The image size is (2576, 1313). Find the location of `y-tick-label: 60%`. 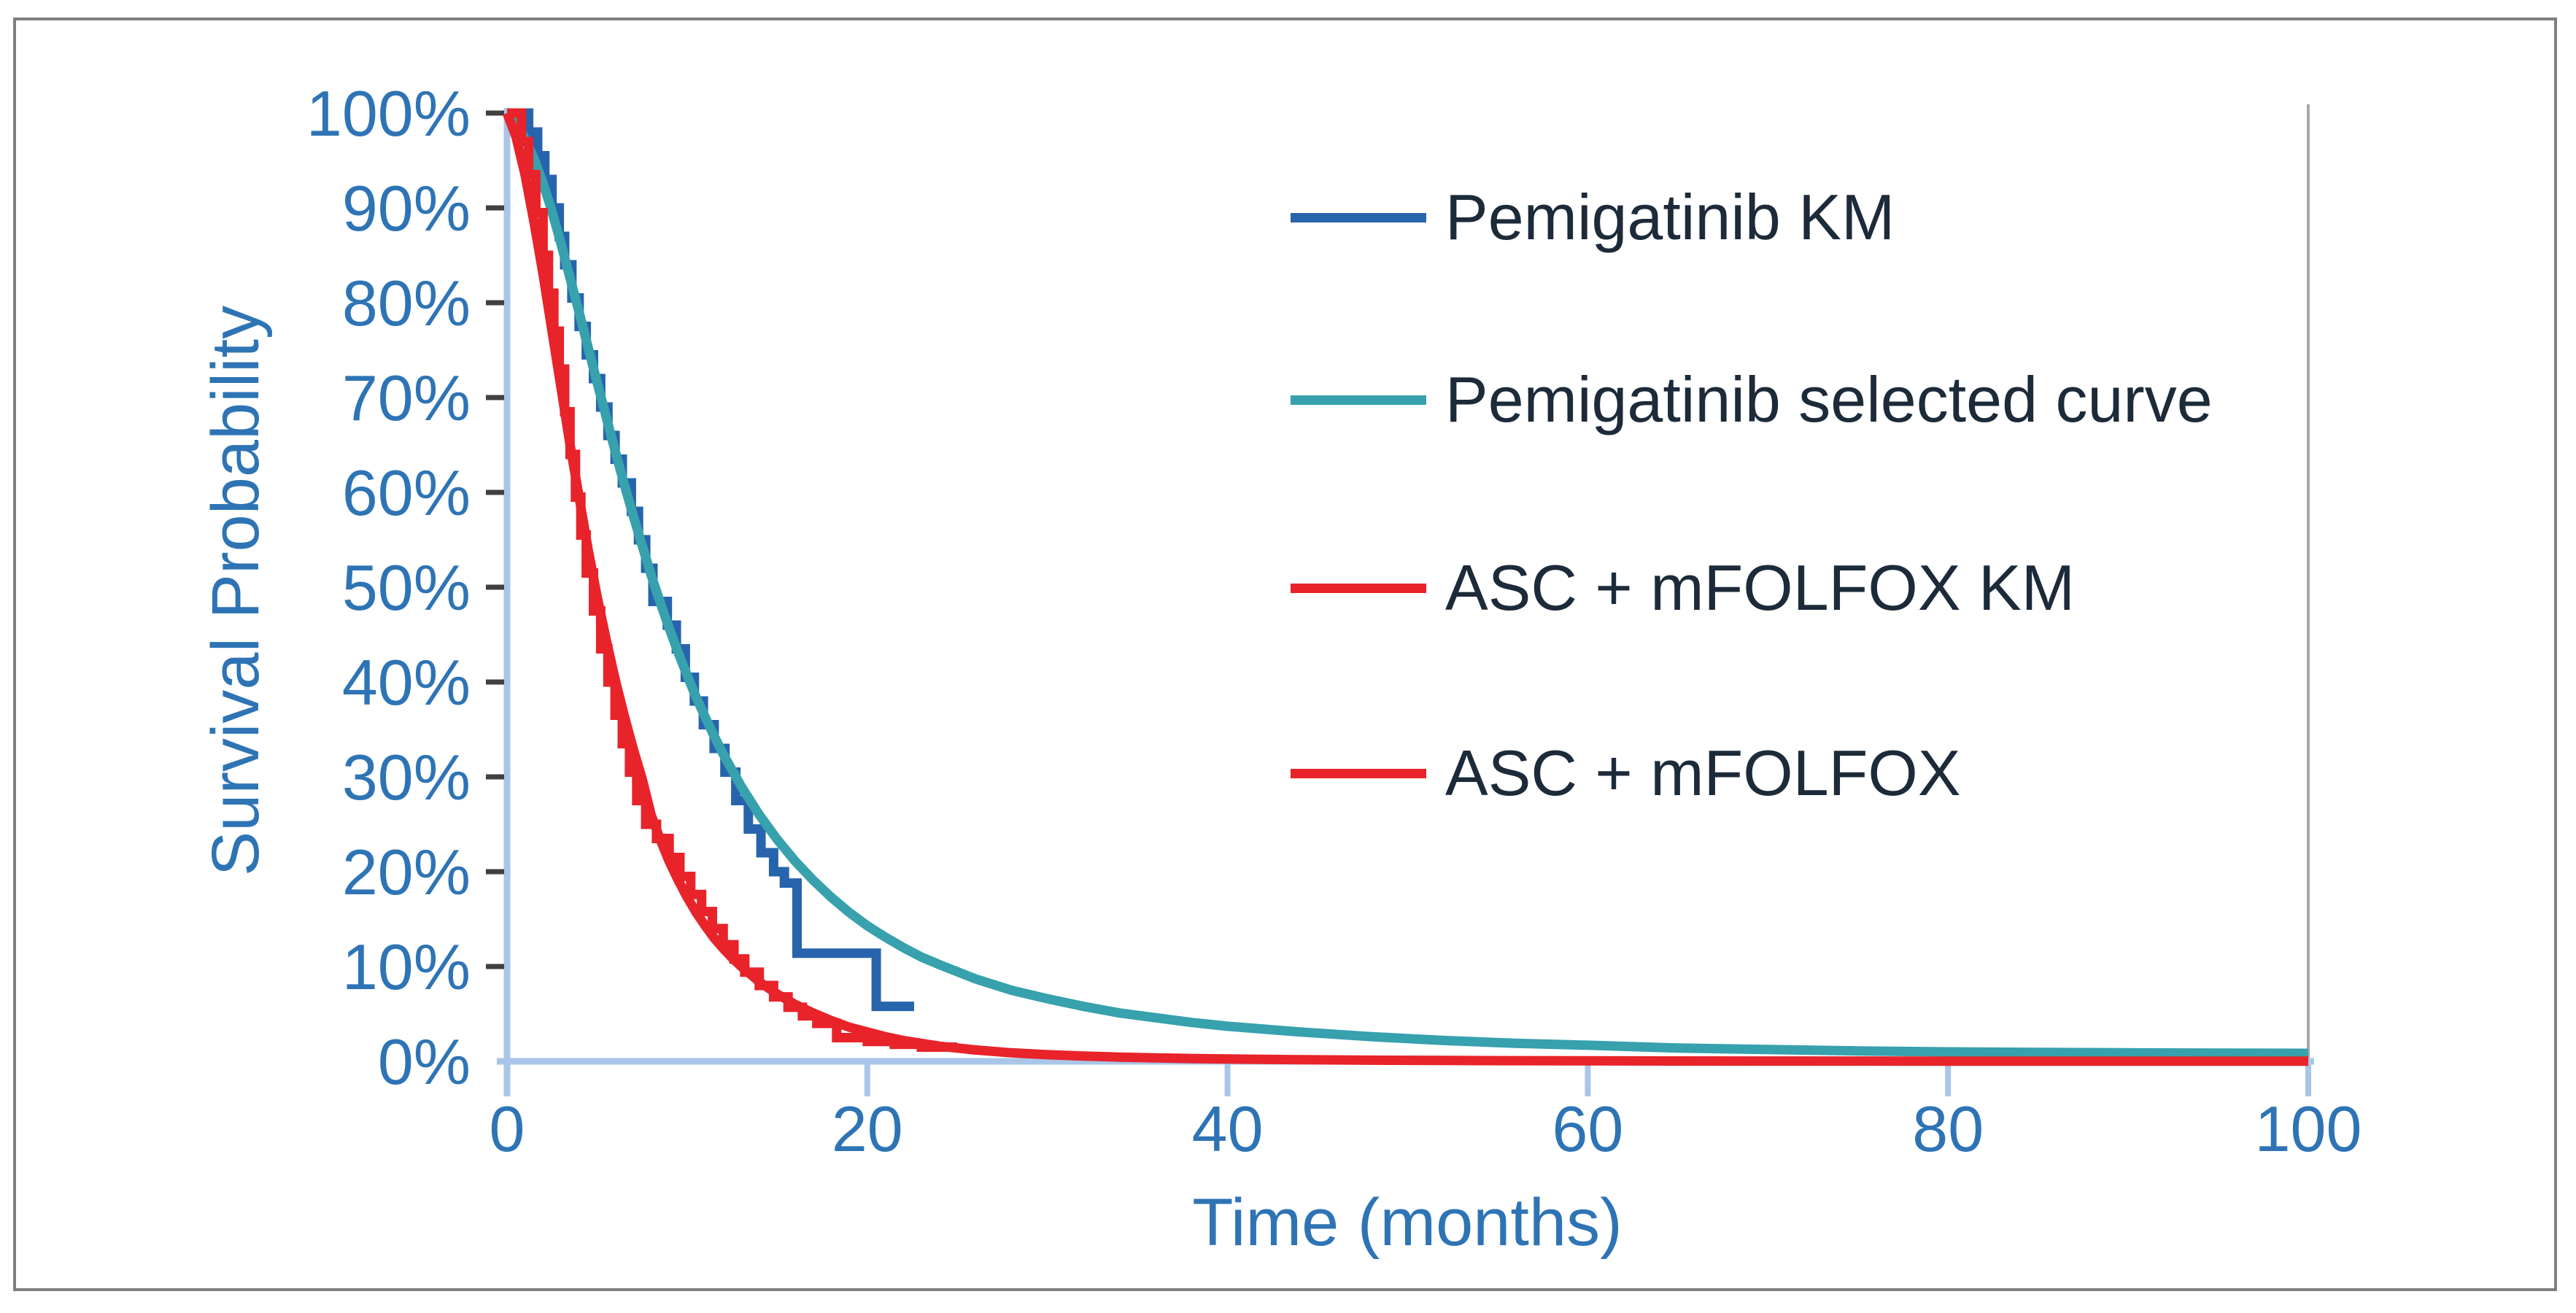

y-tick-label: 60% is located at coordinates (406, 493).